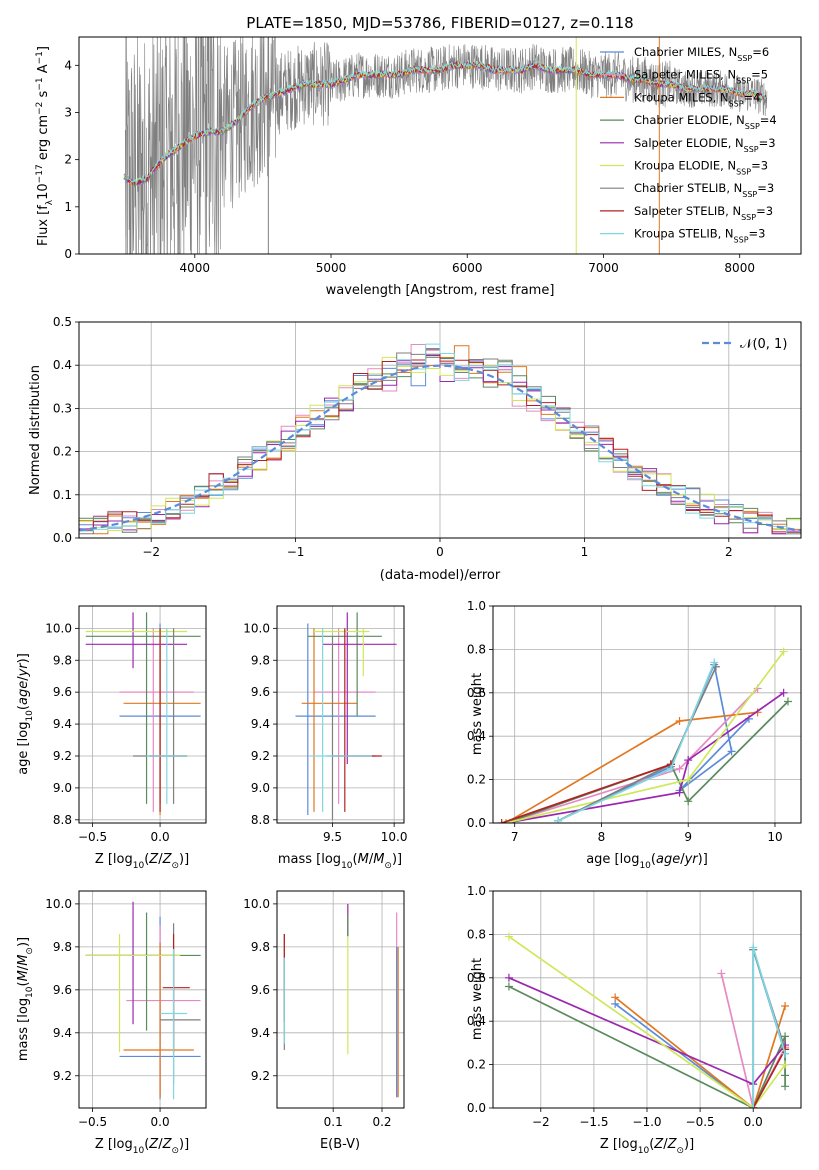 The height and width of the screenshot is (1170, 819). I want to click on x-tick-label: −2, so click(151, 552).